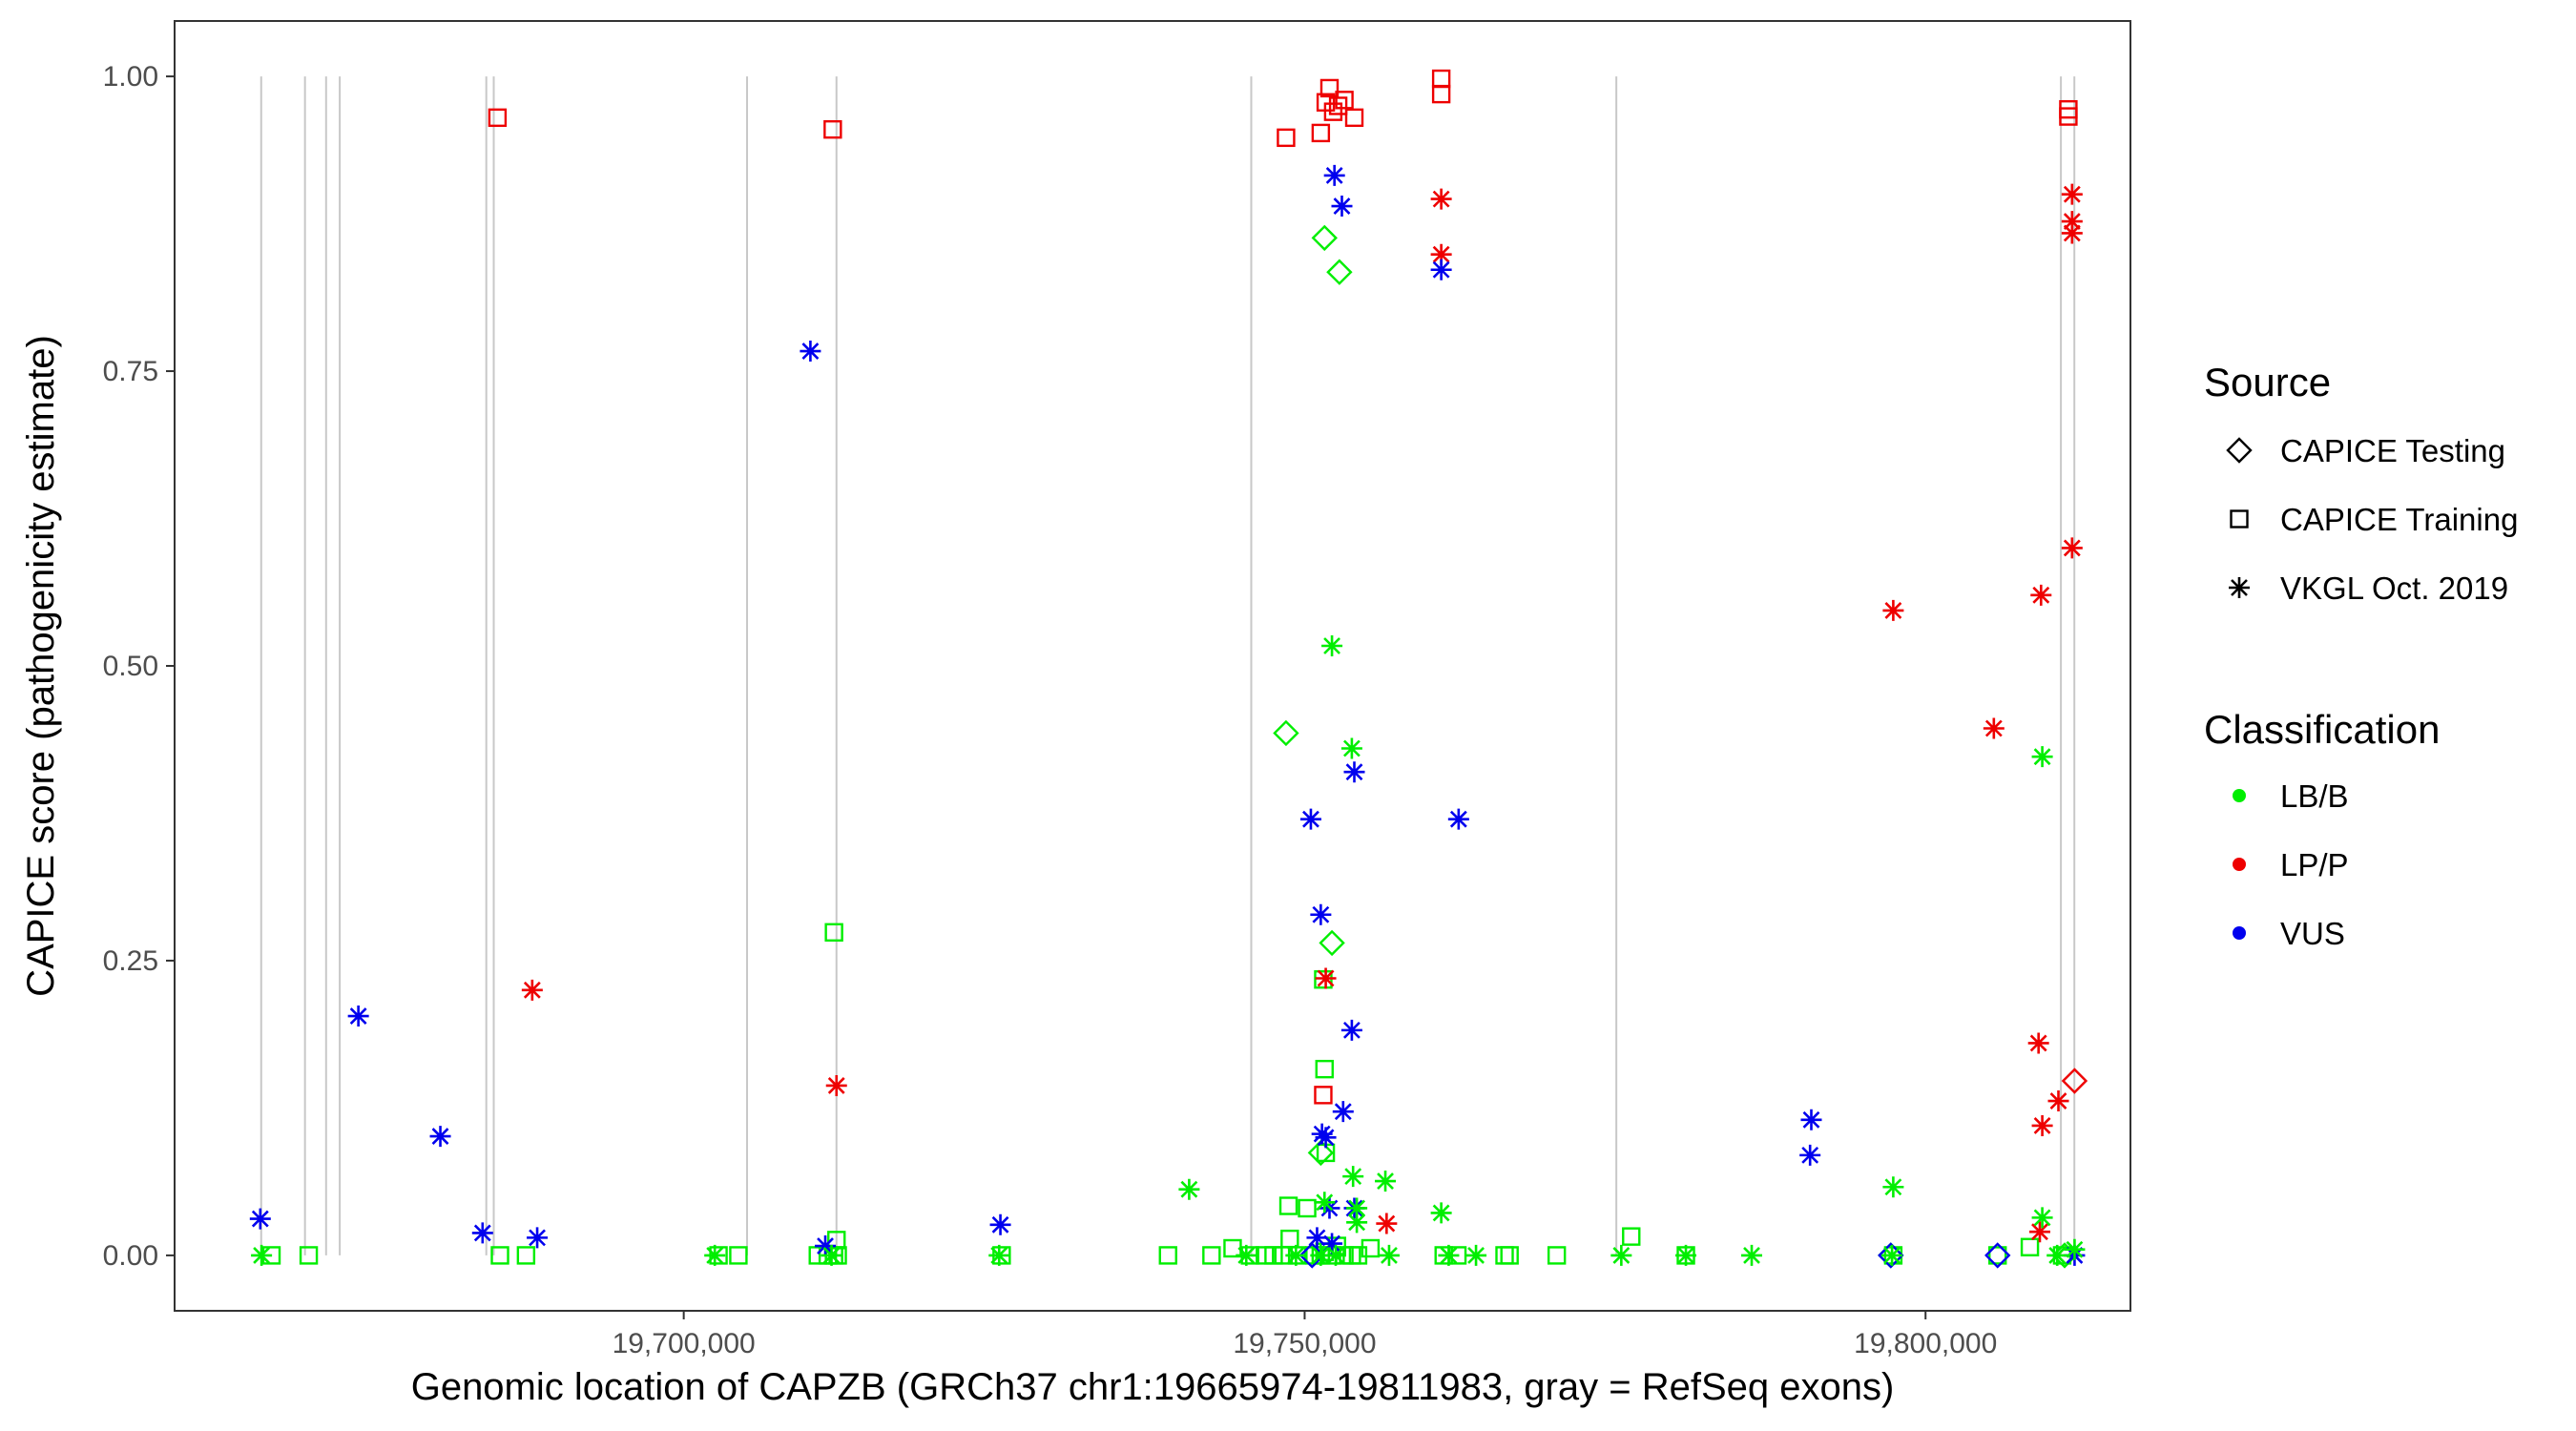 This screenshot has height=1431, width=2576. I want to click on legend-key-vkgl, so click(2239, 587).